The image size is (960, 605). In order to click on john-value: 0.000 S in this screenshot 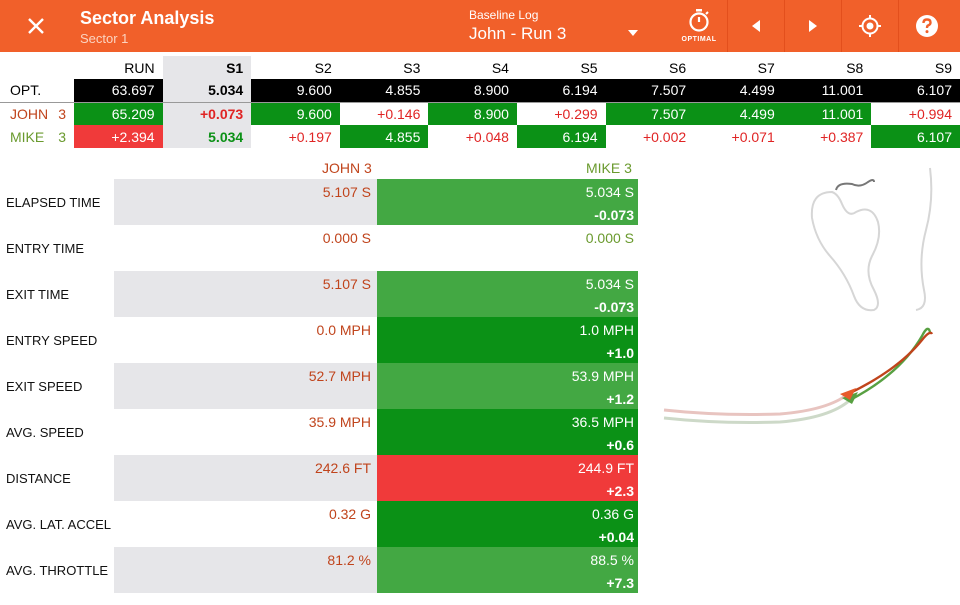, I will do `click(346, 238)`.